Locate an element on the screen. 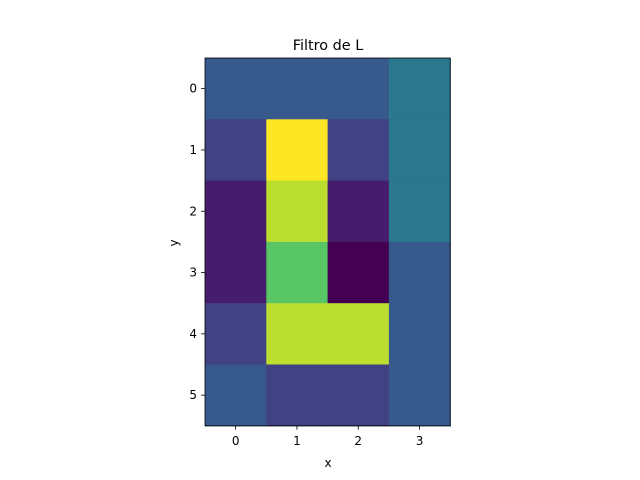 The height and width of the screenshot is (480, 640). x-axis-ticks: 0 1 2 3 is located at coordinates (328, 436).